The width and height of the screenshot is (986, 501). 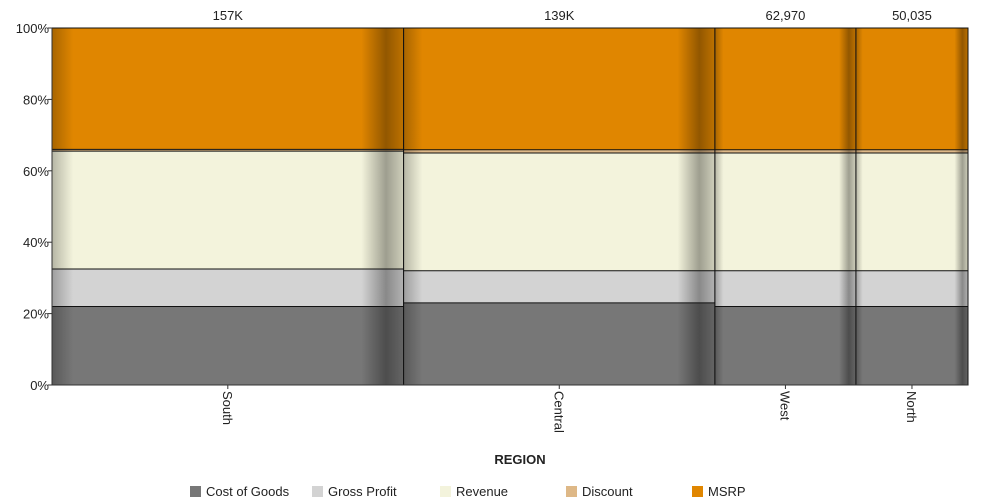 I want to click on y-tick-label: 100%, so click(x=33, y=28).